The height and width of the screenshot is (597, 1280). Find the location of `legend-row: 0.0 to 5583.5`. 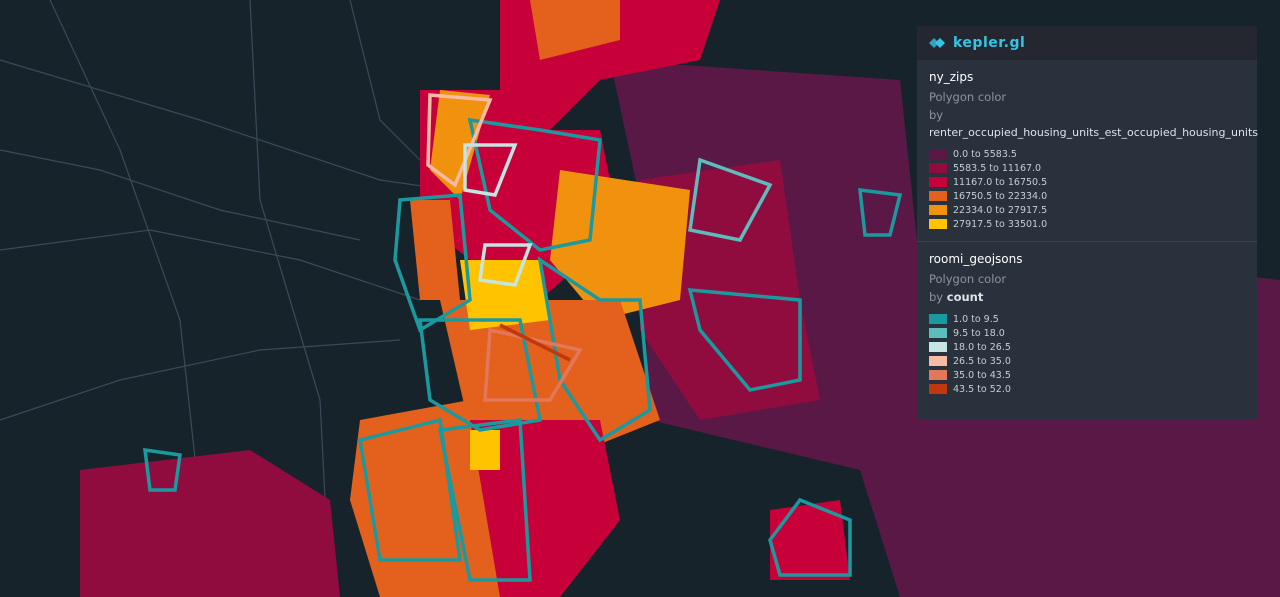

legend-row: 0.0 to 5583.5 is located at coordinates (1087, 154).